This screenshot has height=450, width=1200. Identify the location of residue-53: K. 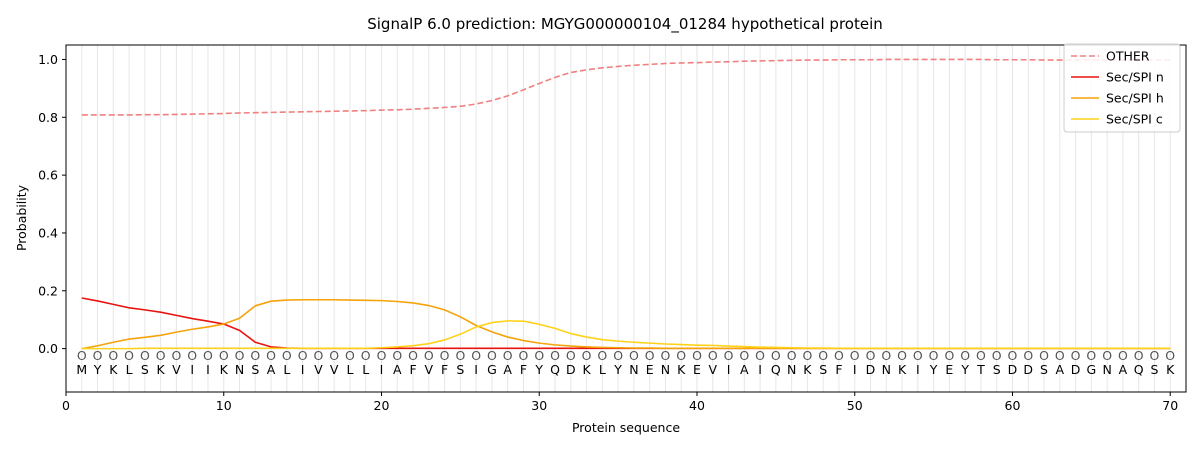
(902, 369).